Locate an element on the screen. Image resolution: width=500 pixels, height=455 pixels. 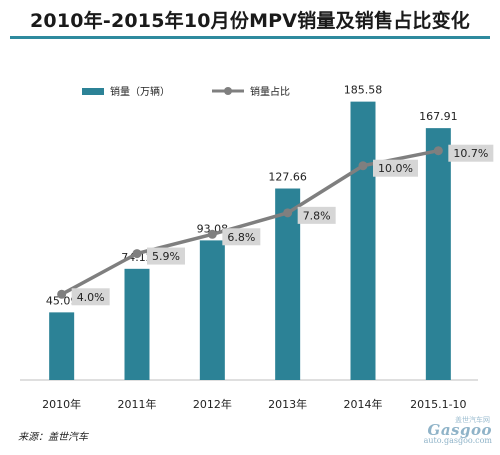
x-tick-label-5: 2015.1-10 is located at coordinates (438, 404).